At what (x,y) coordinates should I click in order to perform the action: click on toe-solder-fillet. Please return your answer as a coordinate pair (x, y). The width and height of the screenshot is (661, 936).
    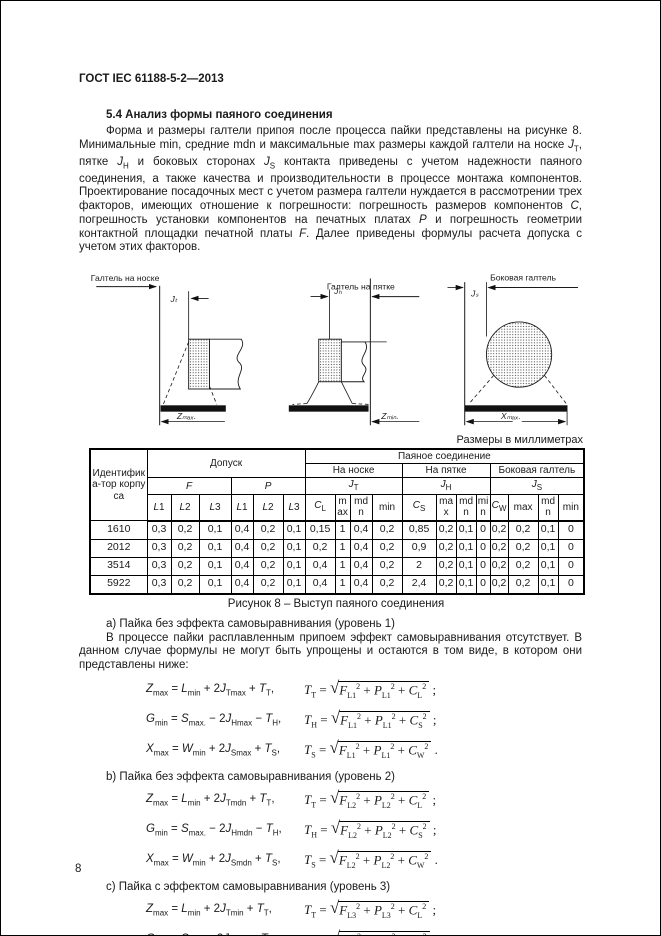
    Looking at the image, I should click on (199, 364).